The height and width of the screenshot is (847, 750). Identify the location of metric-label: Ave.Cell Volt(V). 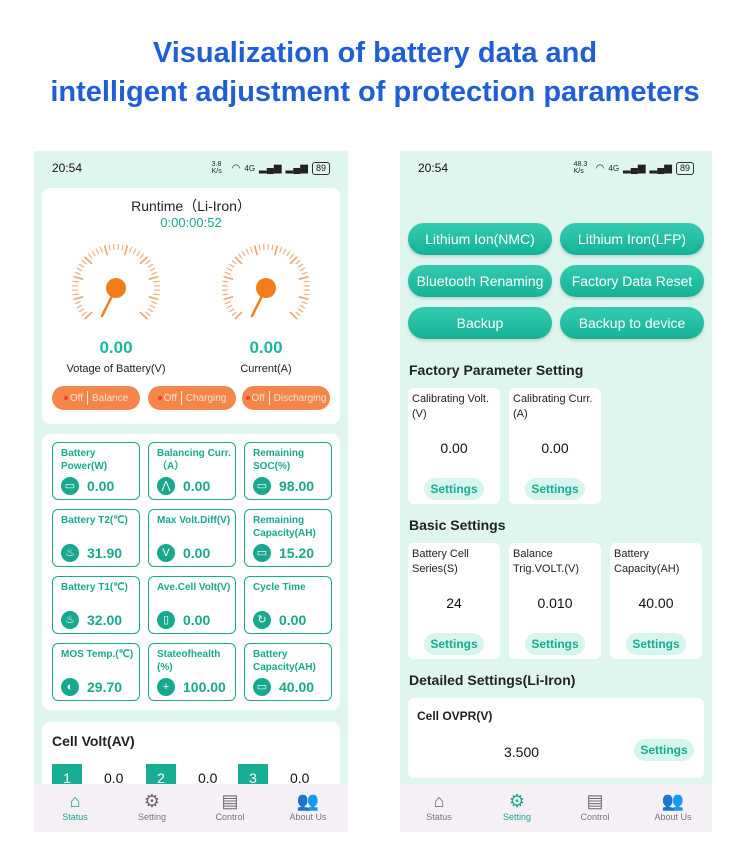
(194, 587).